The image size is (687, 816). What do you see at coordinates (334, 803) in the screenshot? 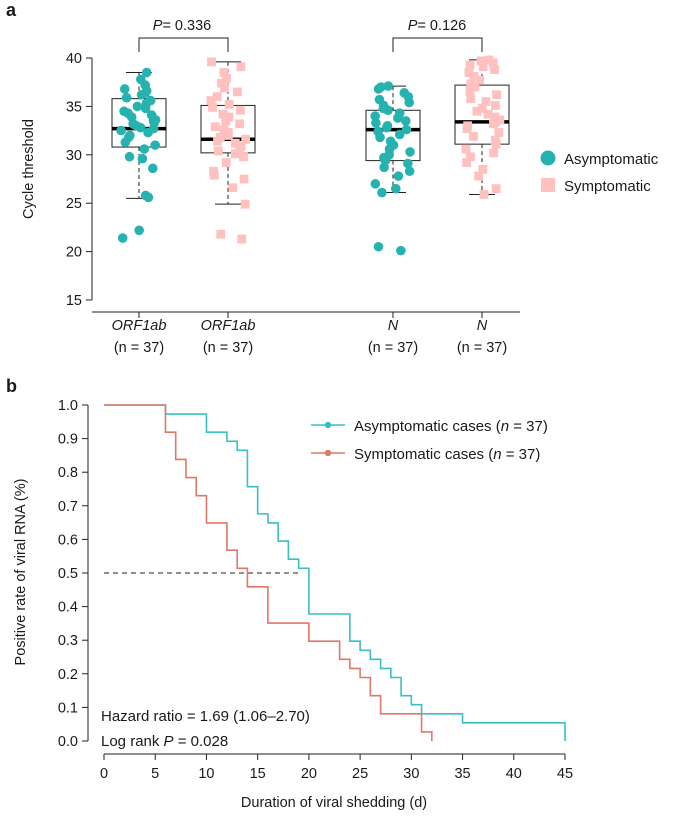
I see `x-axis-label-km: Duration of viral shedding (d)` at bounding box center [334, 803].